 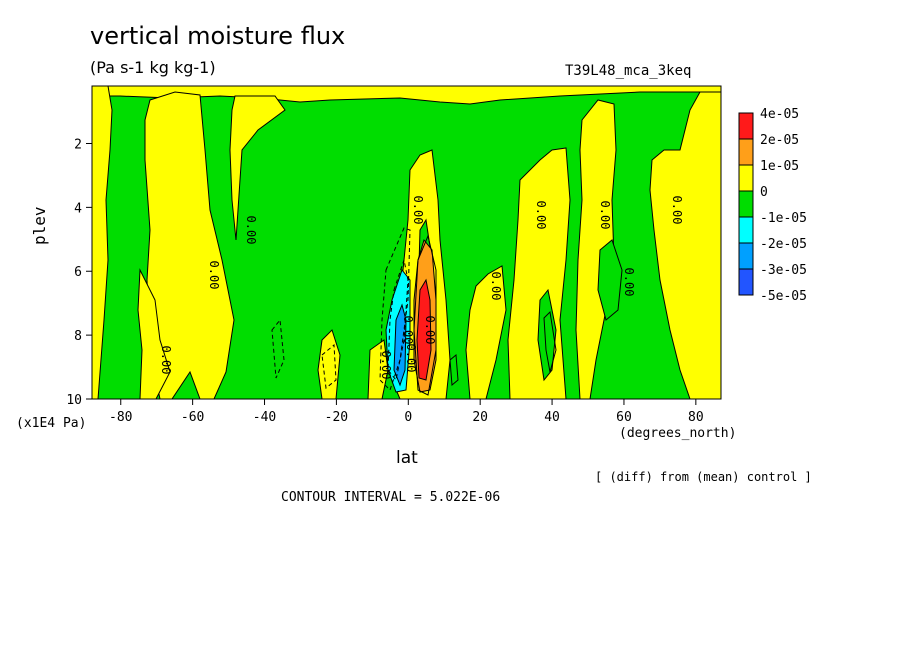 What do you see at coordinates (51, 423) in the screenshot?
I see `y-axis-units: (x1E4 Pa)` at bounding box center [51, 423].